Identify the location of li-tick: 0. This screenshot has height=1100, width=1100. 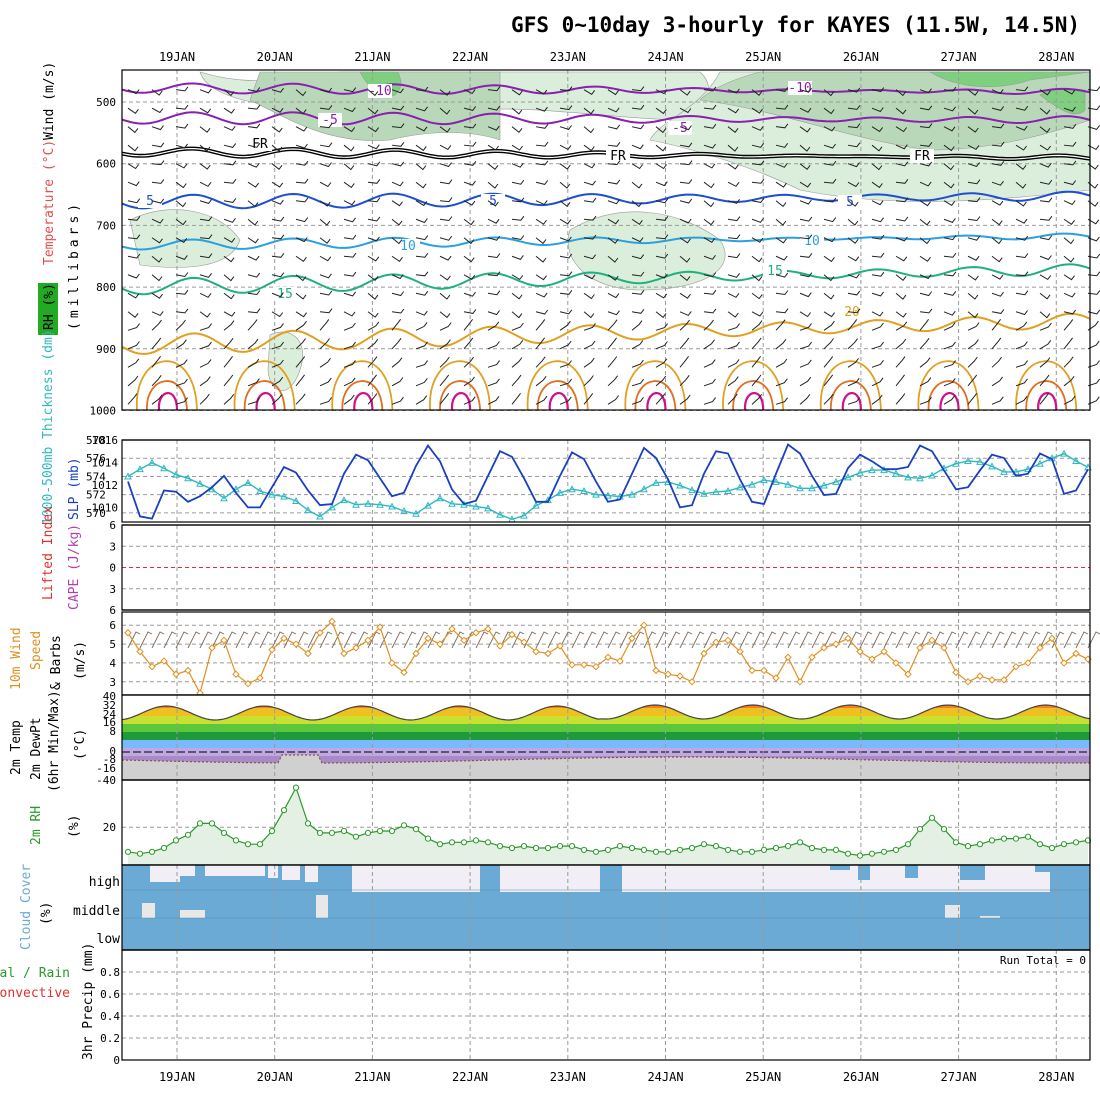
(112, 568).